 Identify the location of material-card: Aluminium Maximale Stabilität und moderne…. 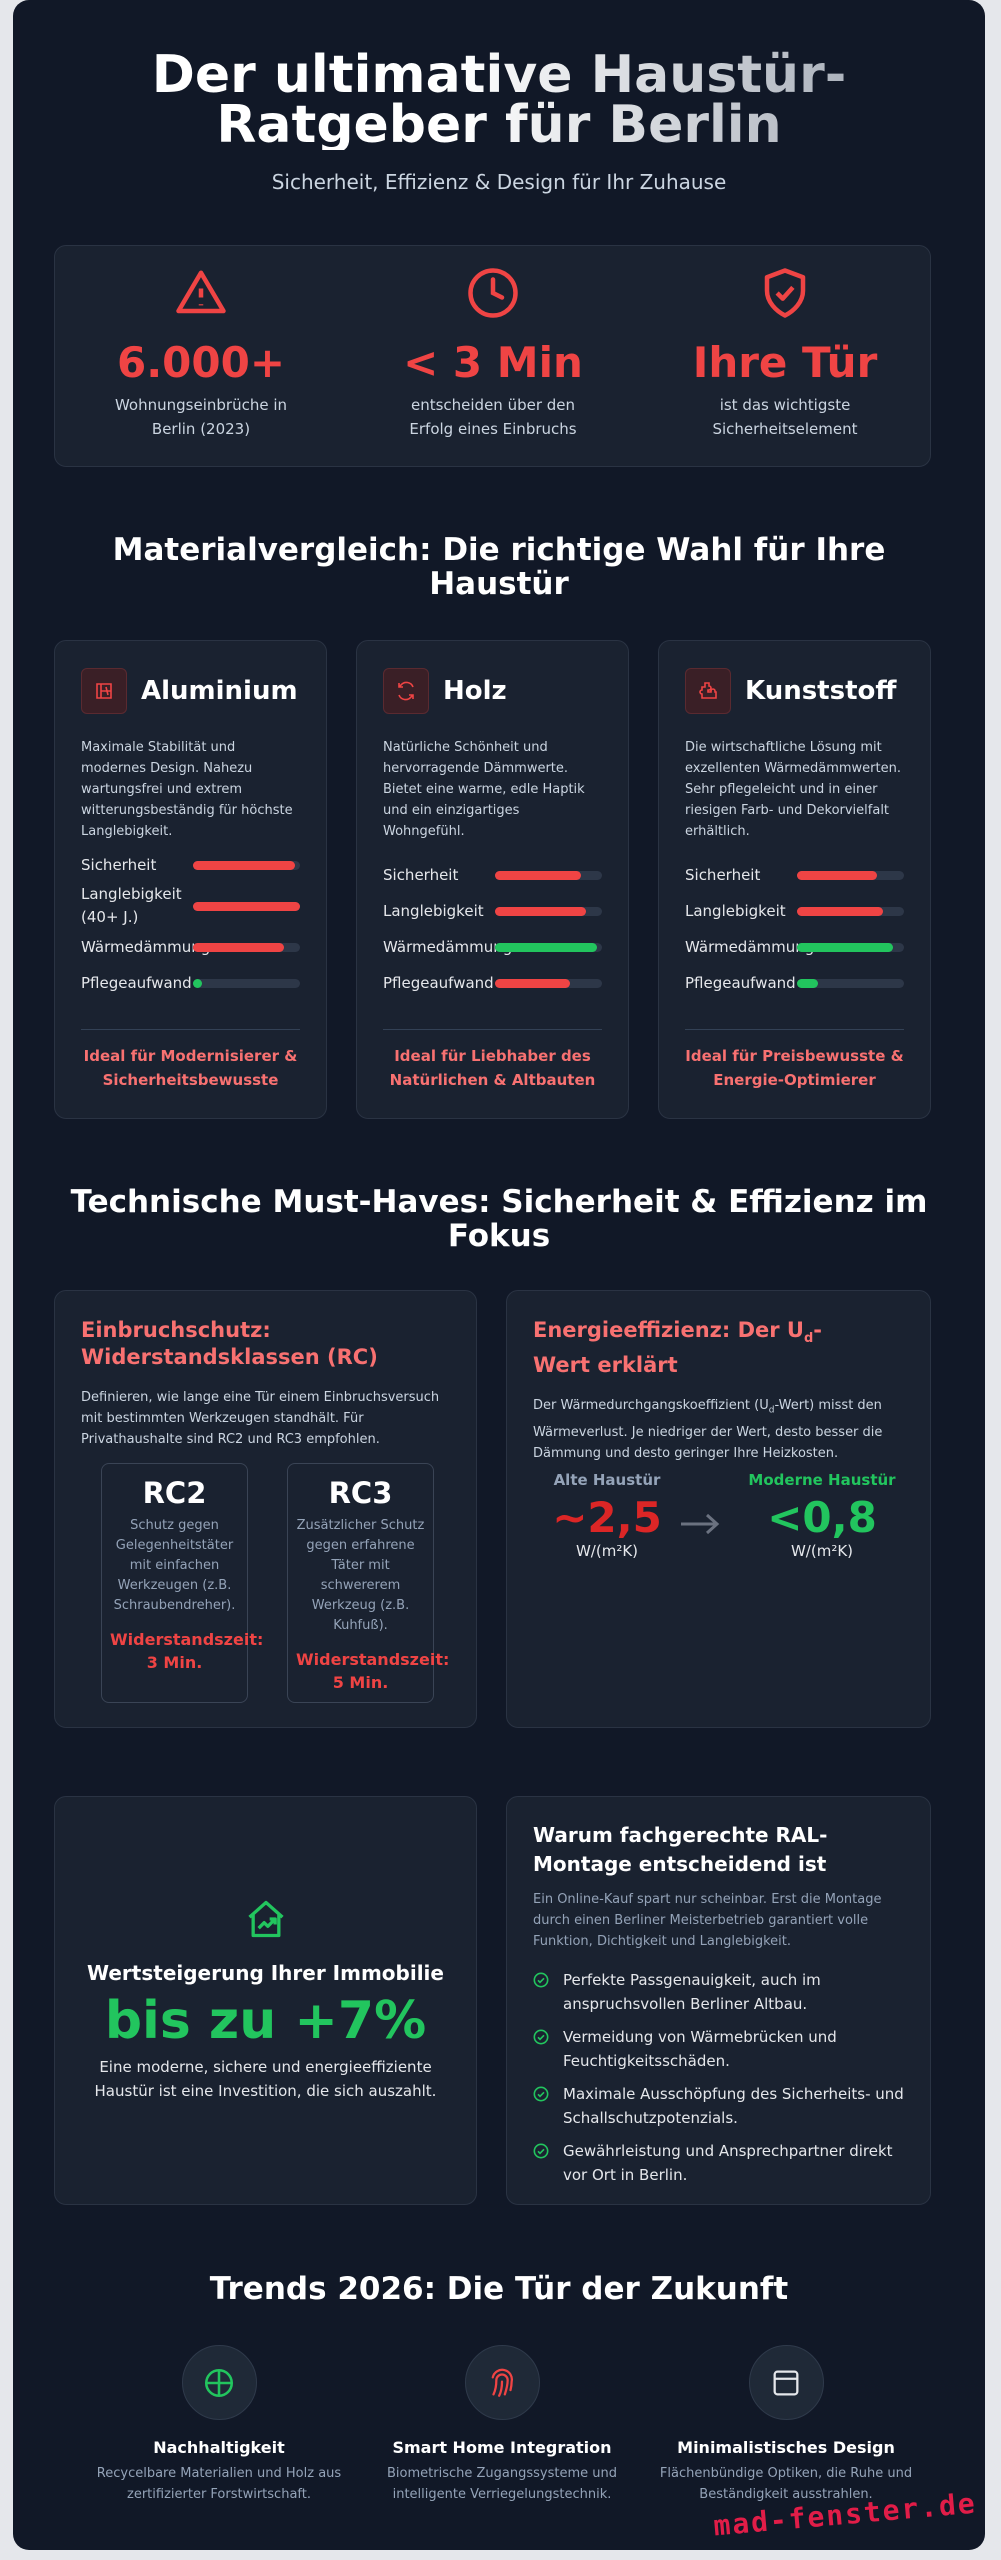
(190, 879).